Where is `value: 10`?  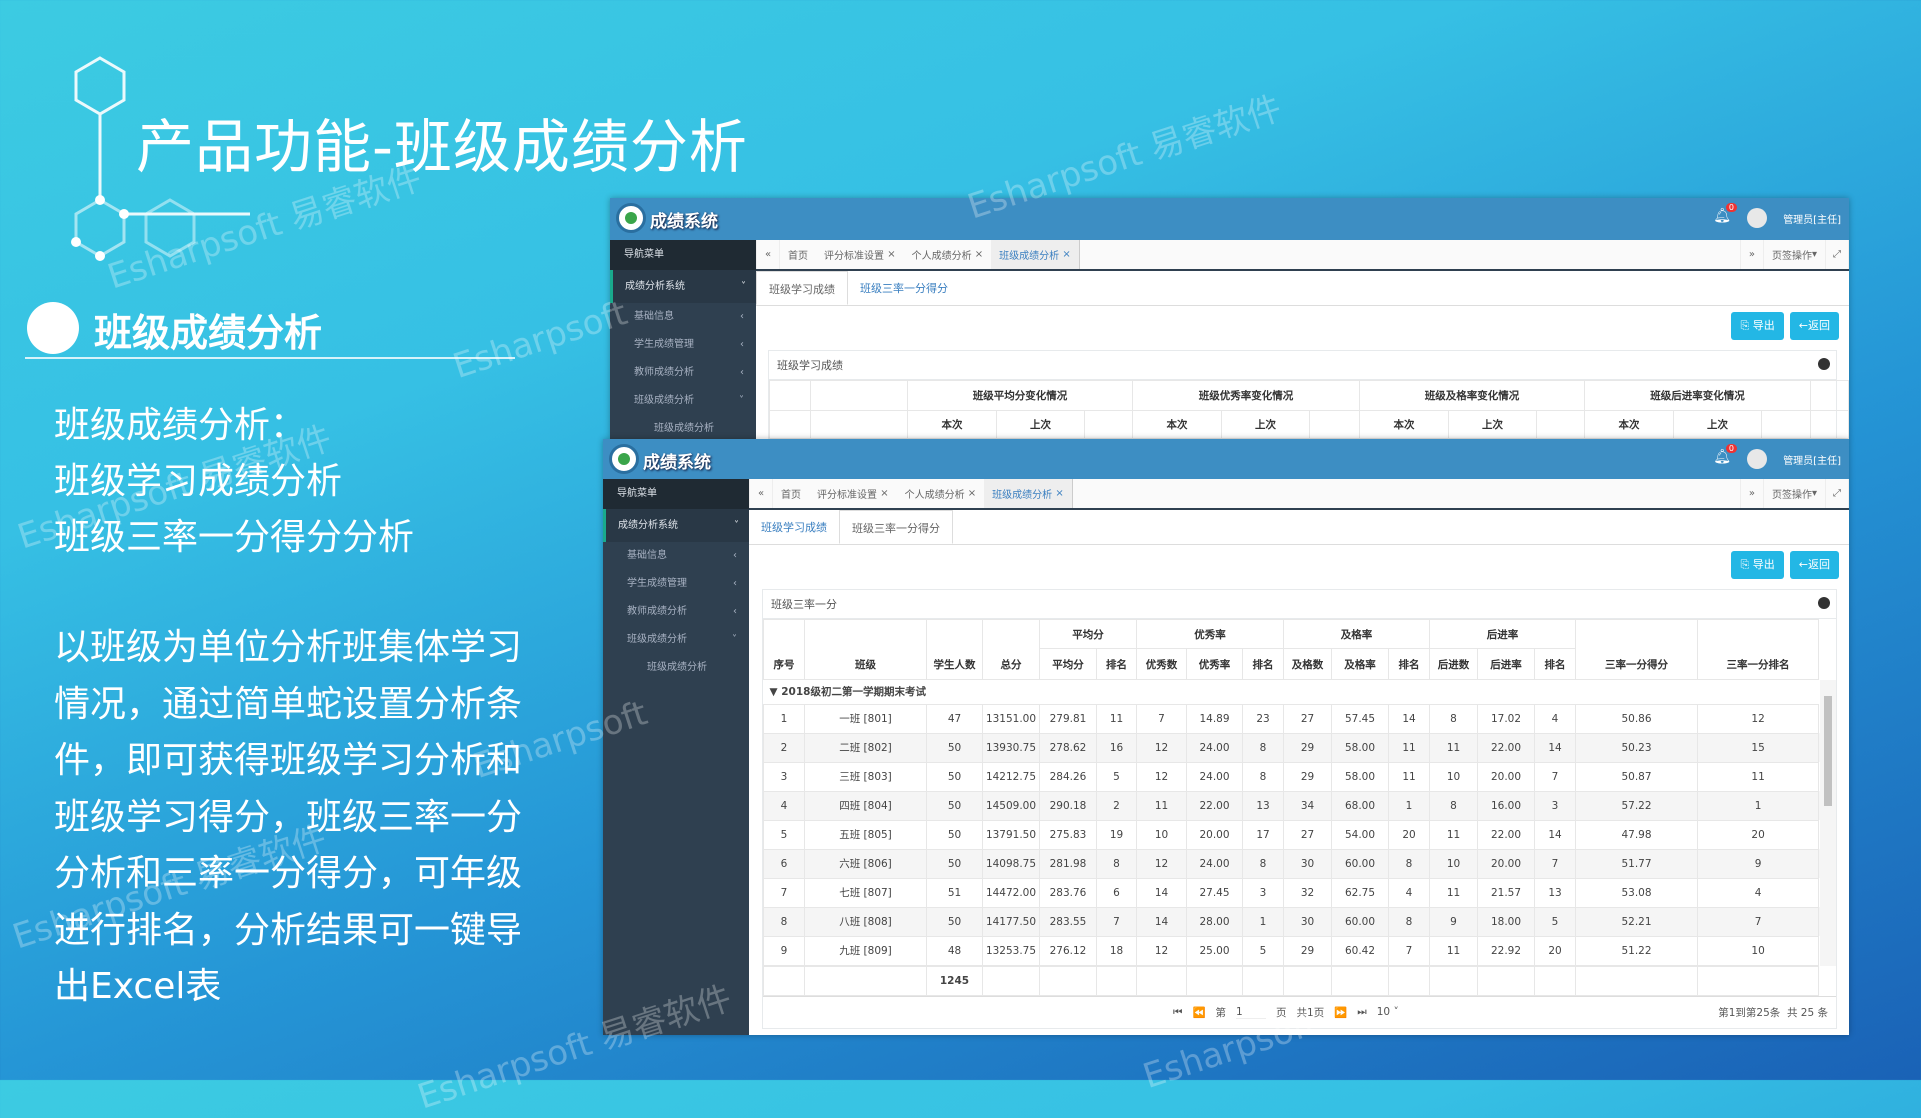
value: 10 is located at coordinates (1383, 1012).